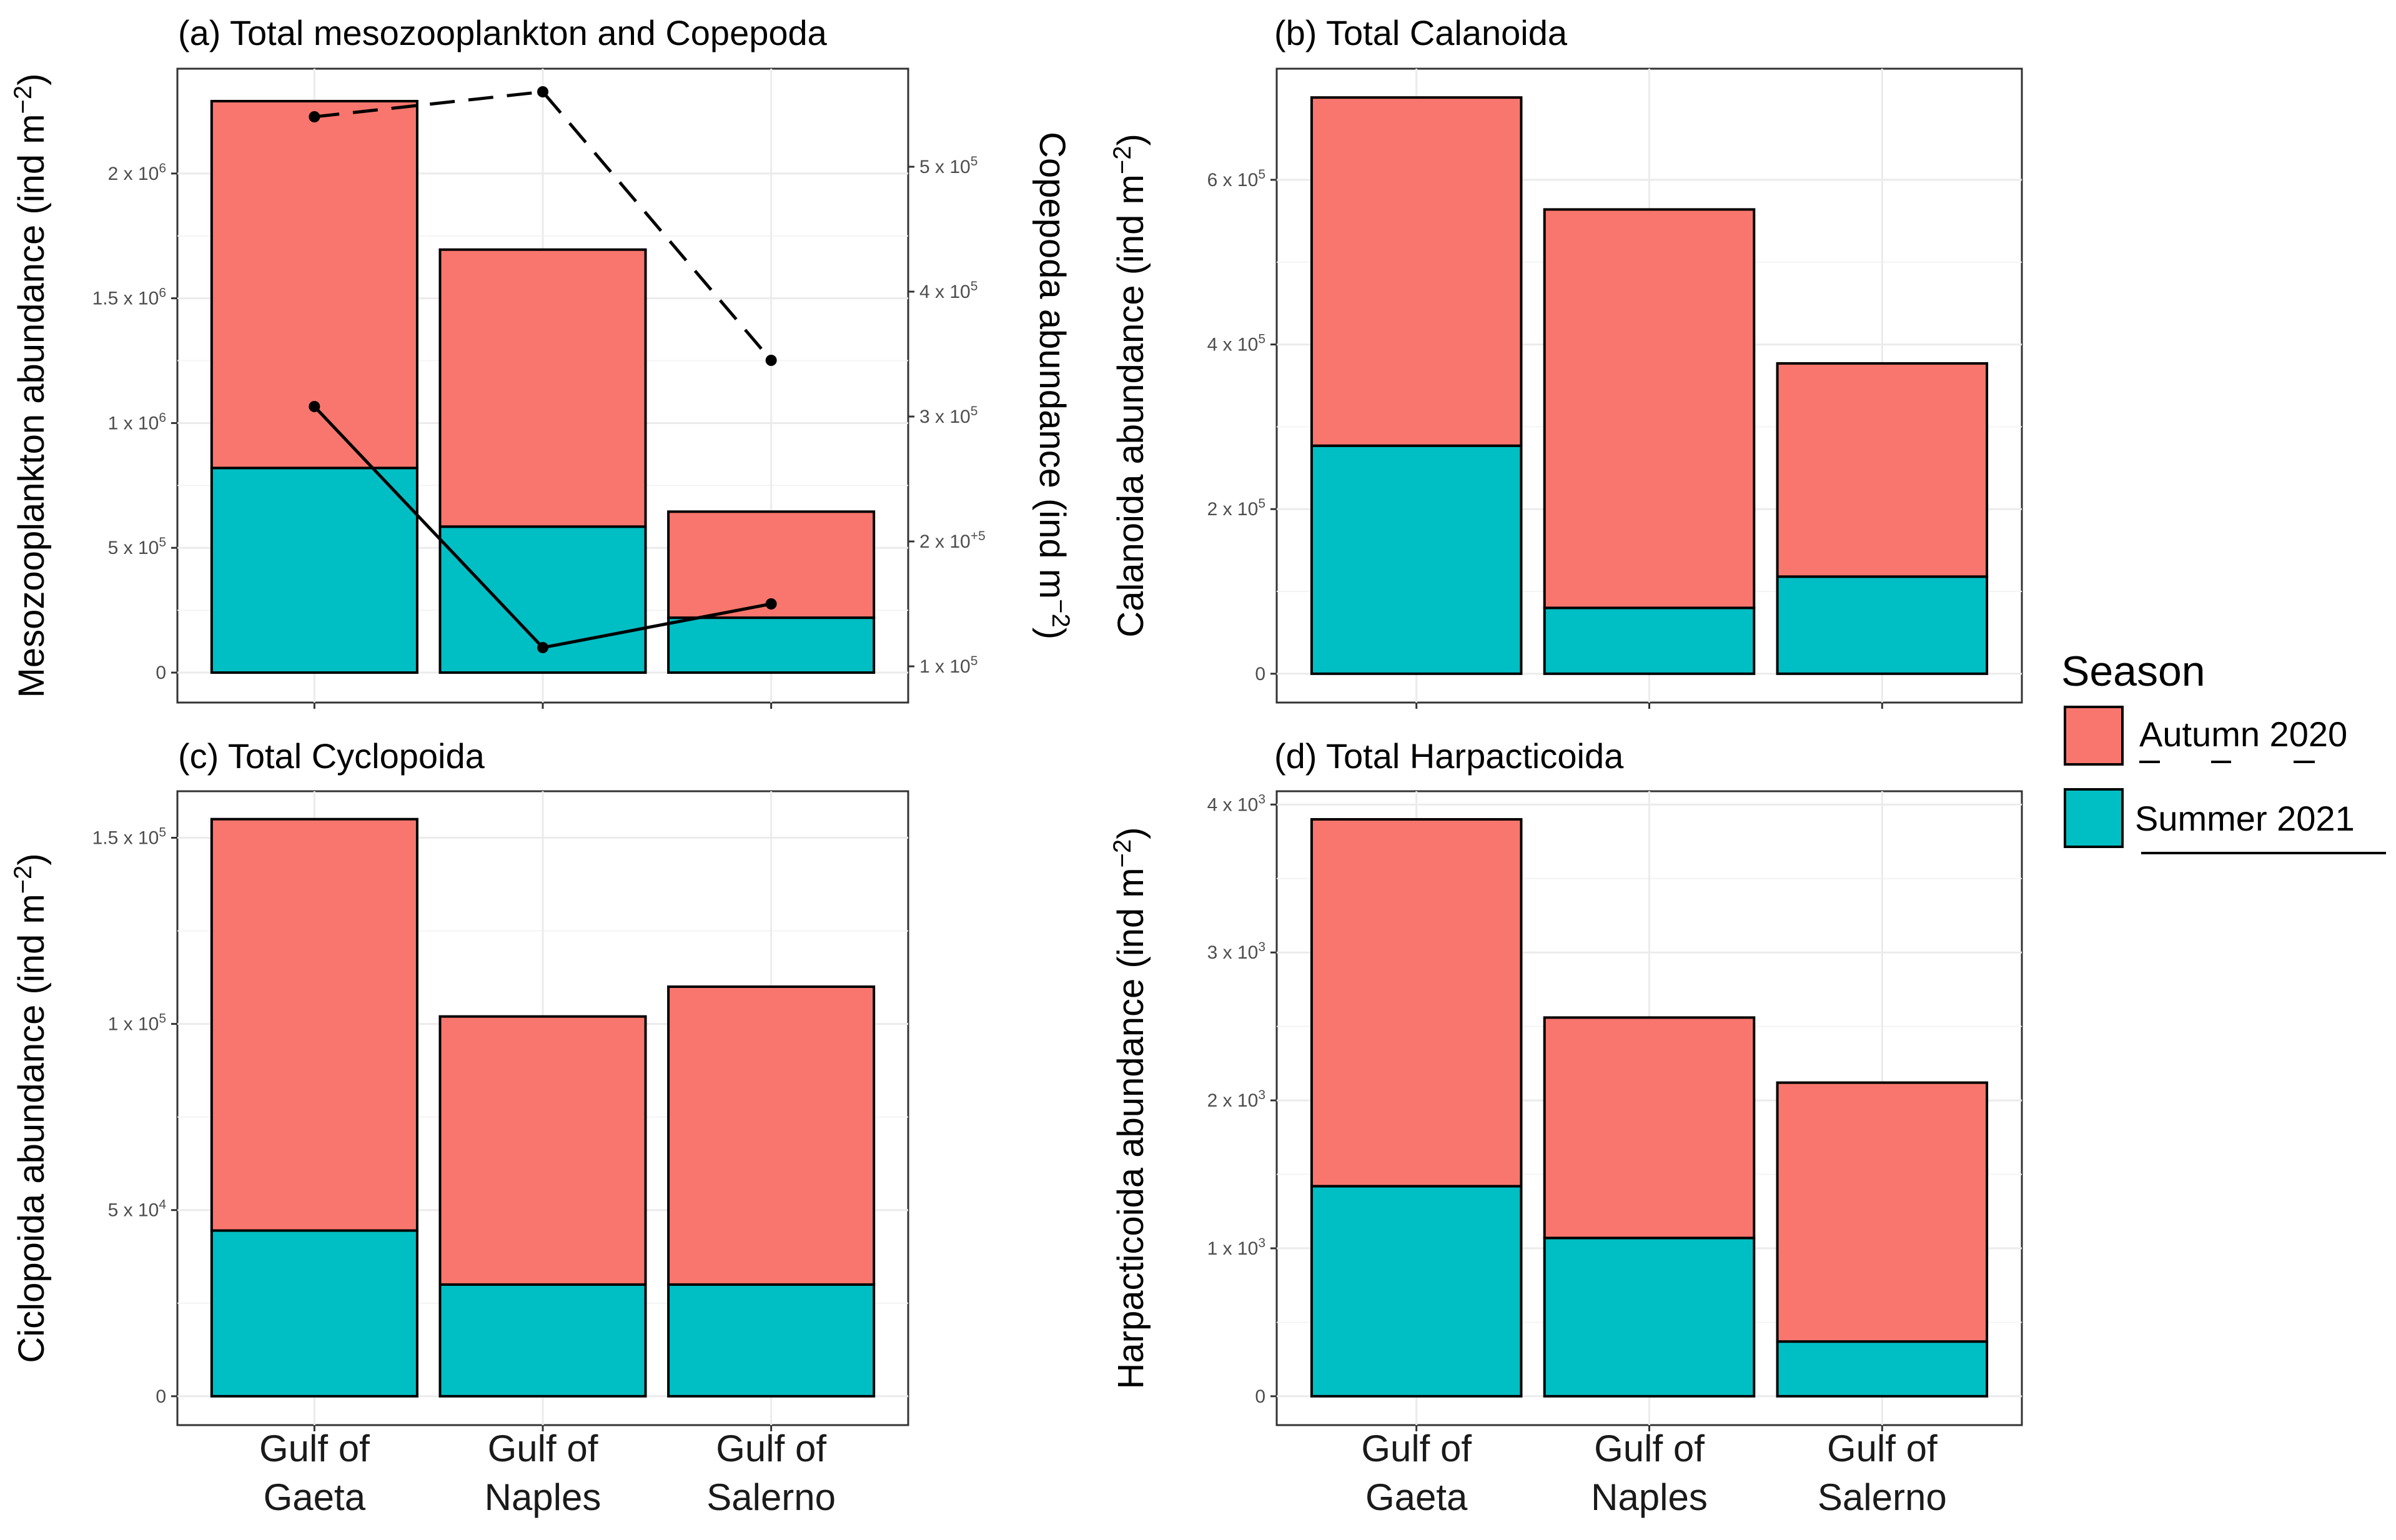 This screenshot has width=2396, height=1540. What do you see at coordinates (129, 837) in the screenshot?
I see `y-tick-label: 1.5 x 10⁵` at bounding box center [129, 837].